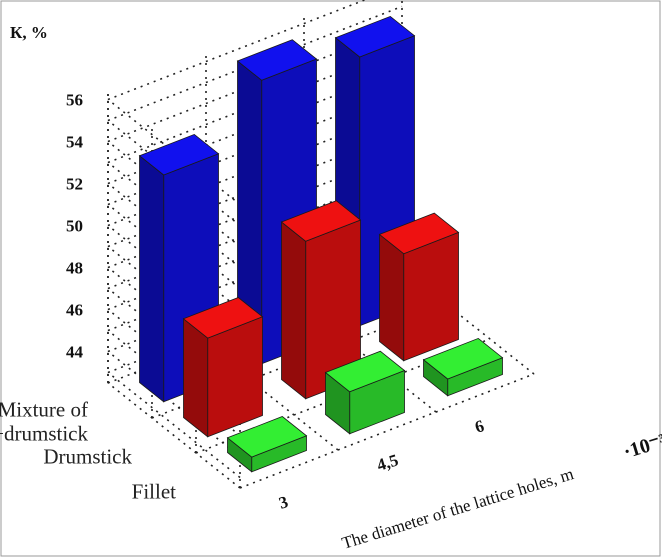  I want to click on category-label: Drumstick, so click(87, 457).